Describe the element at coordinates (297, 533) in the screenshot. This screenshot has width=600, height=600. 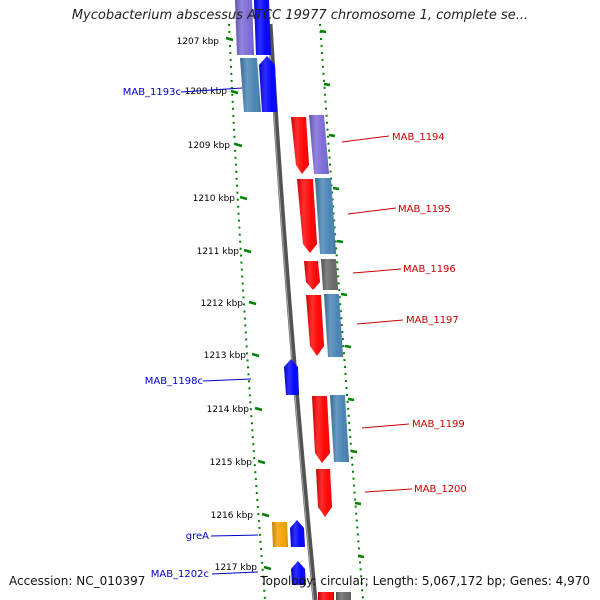
I see `gene-feature-grea-arrow` at that location.